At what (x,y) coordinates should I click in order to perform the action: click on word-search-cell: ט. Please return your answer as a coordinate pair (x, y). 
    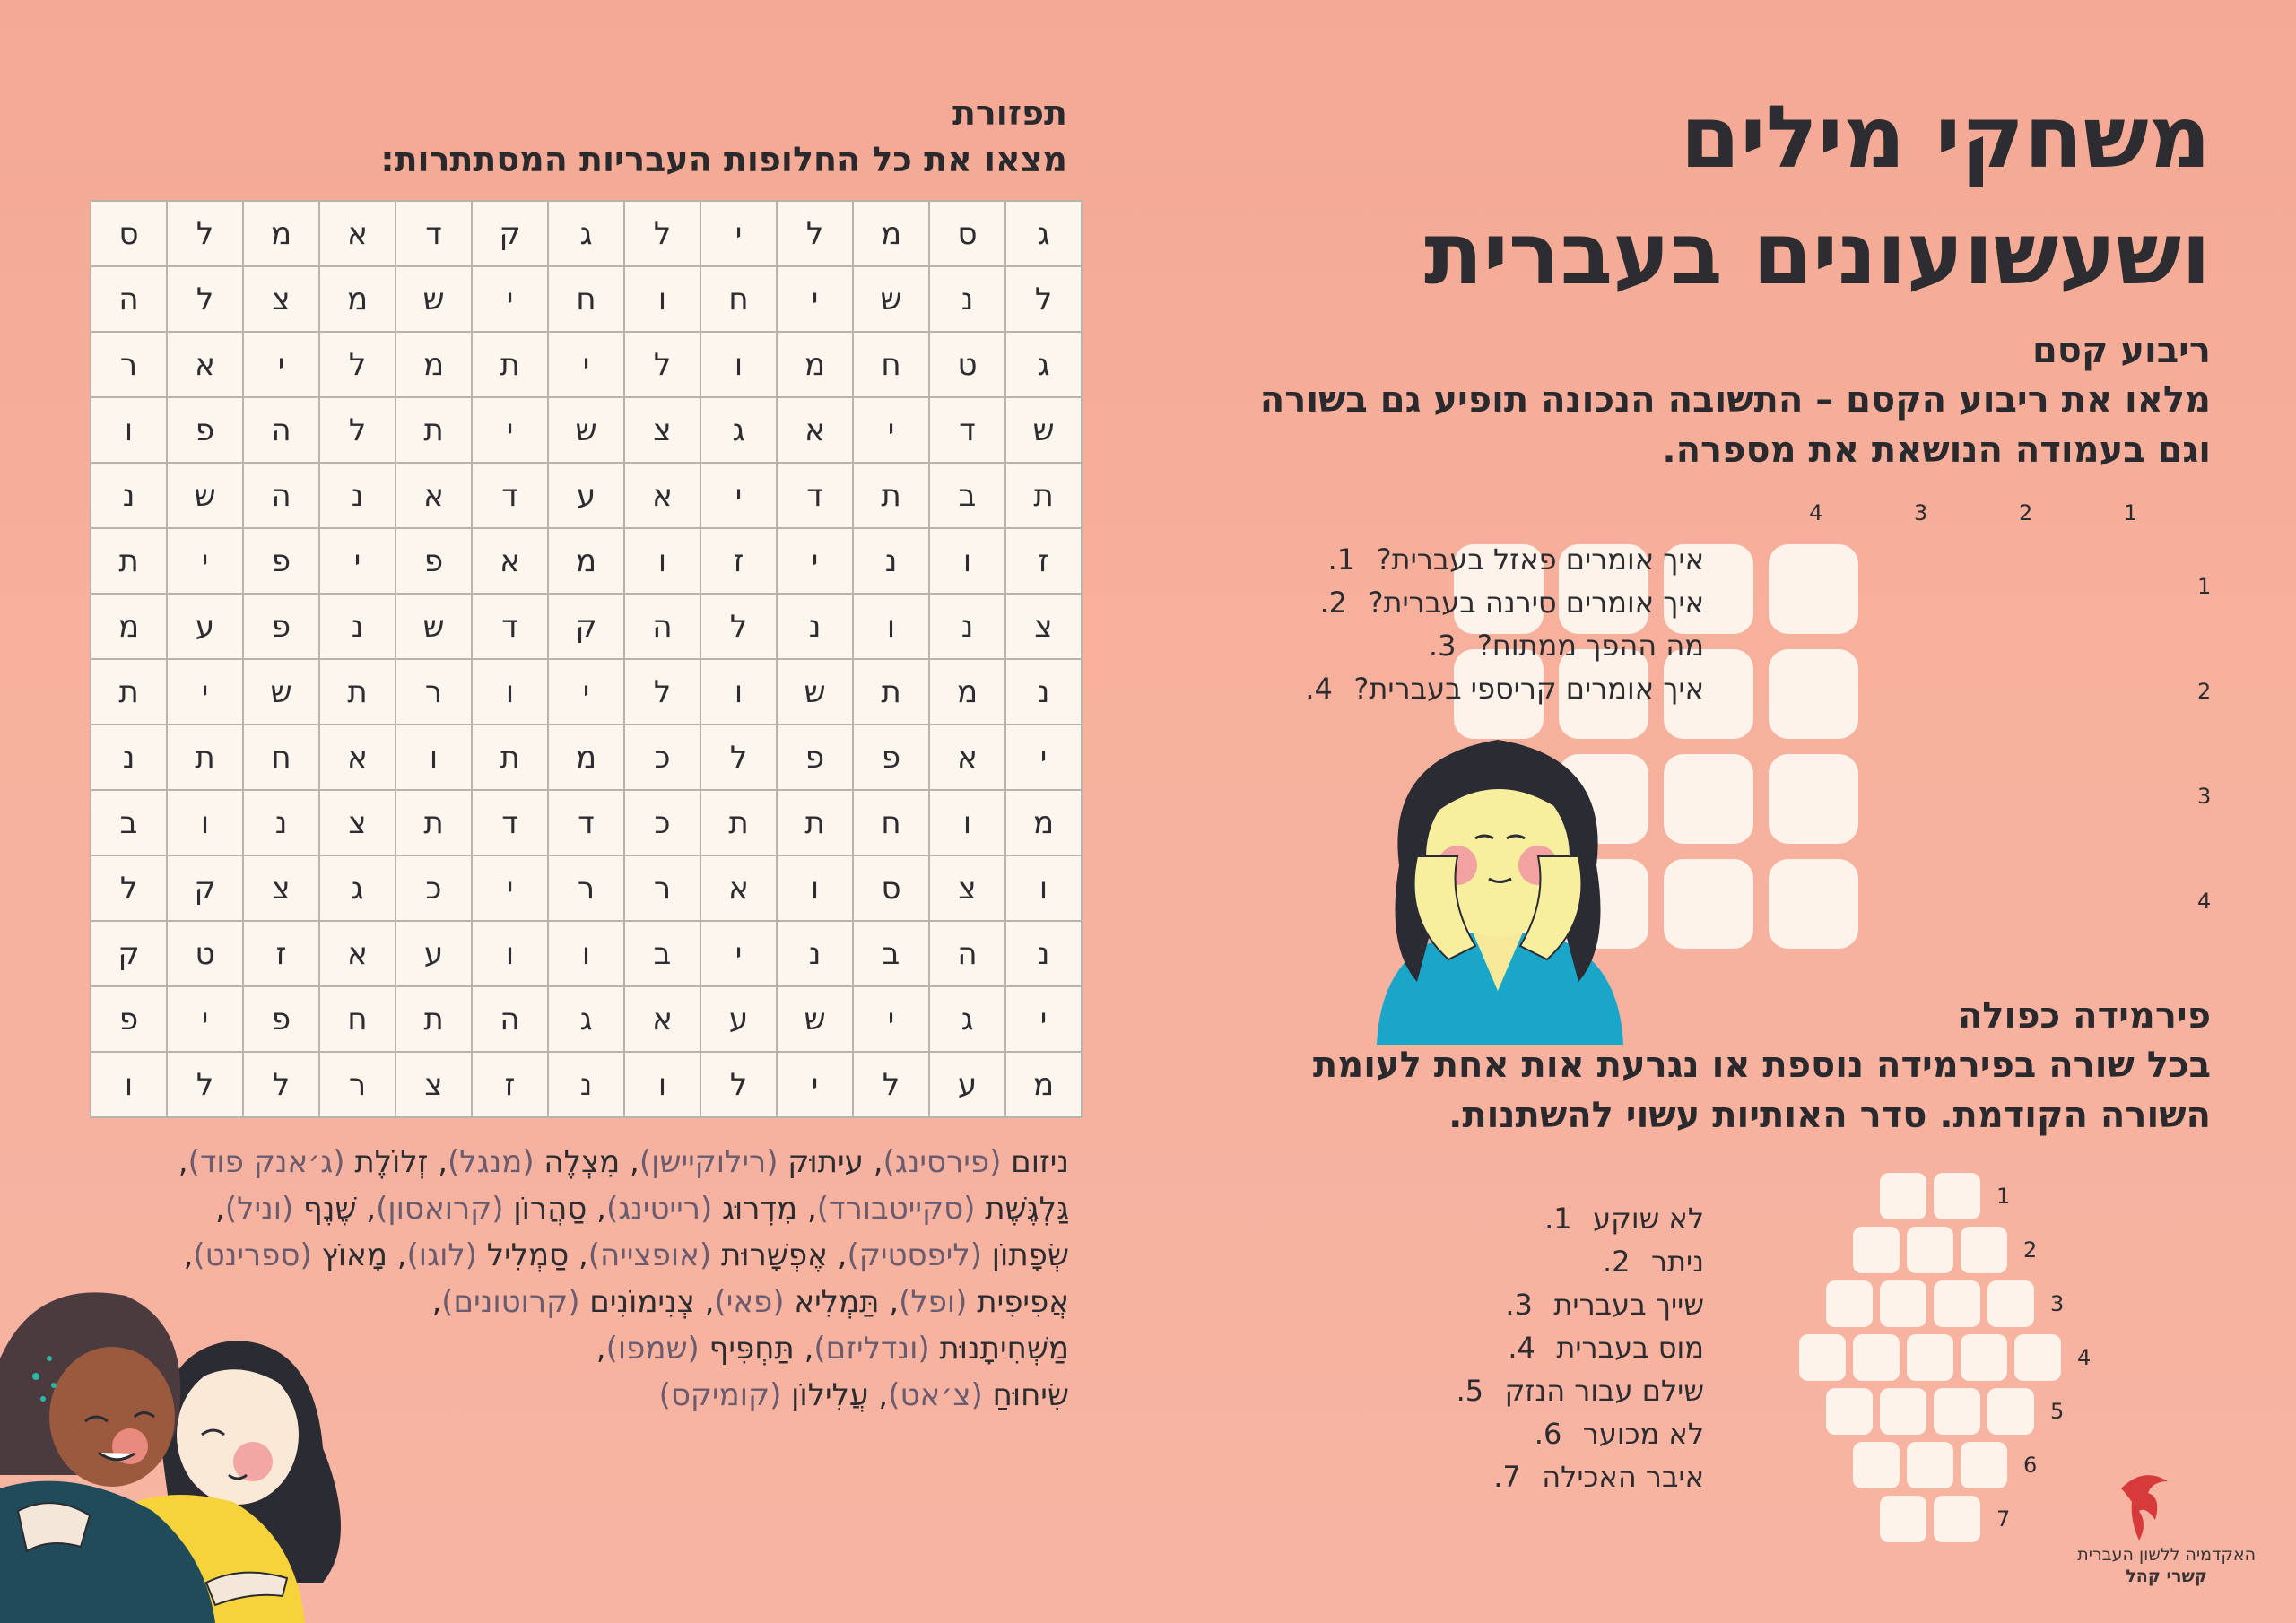
    Looking at the image, I should click on (205, 953).